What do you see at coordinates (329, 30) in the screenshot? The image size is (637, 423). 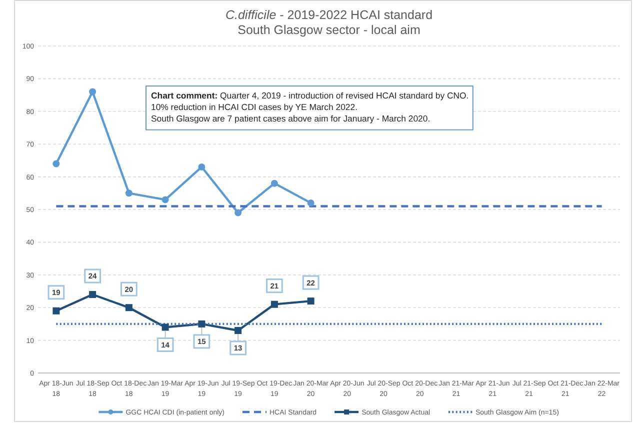 I see `chart-subtitle: South Glasgow sector - local aim` at bounding box center [329, 30].